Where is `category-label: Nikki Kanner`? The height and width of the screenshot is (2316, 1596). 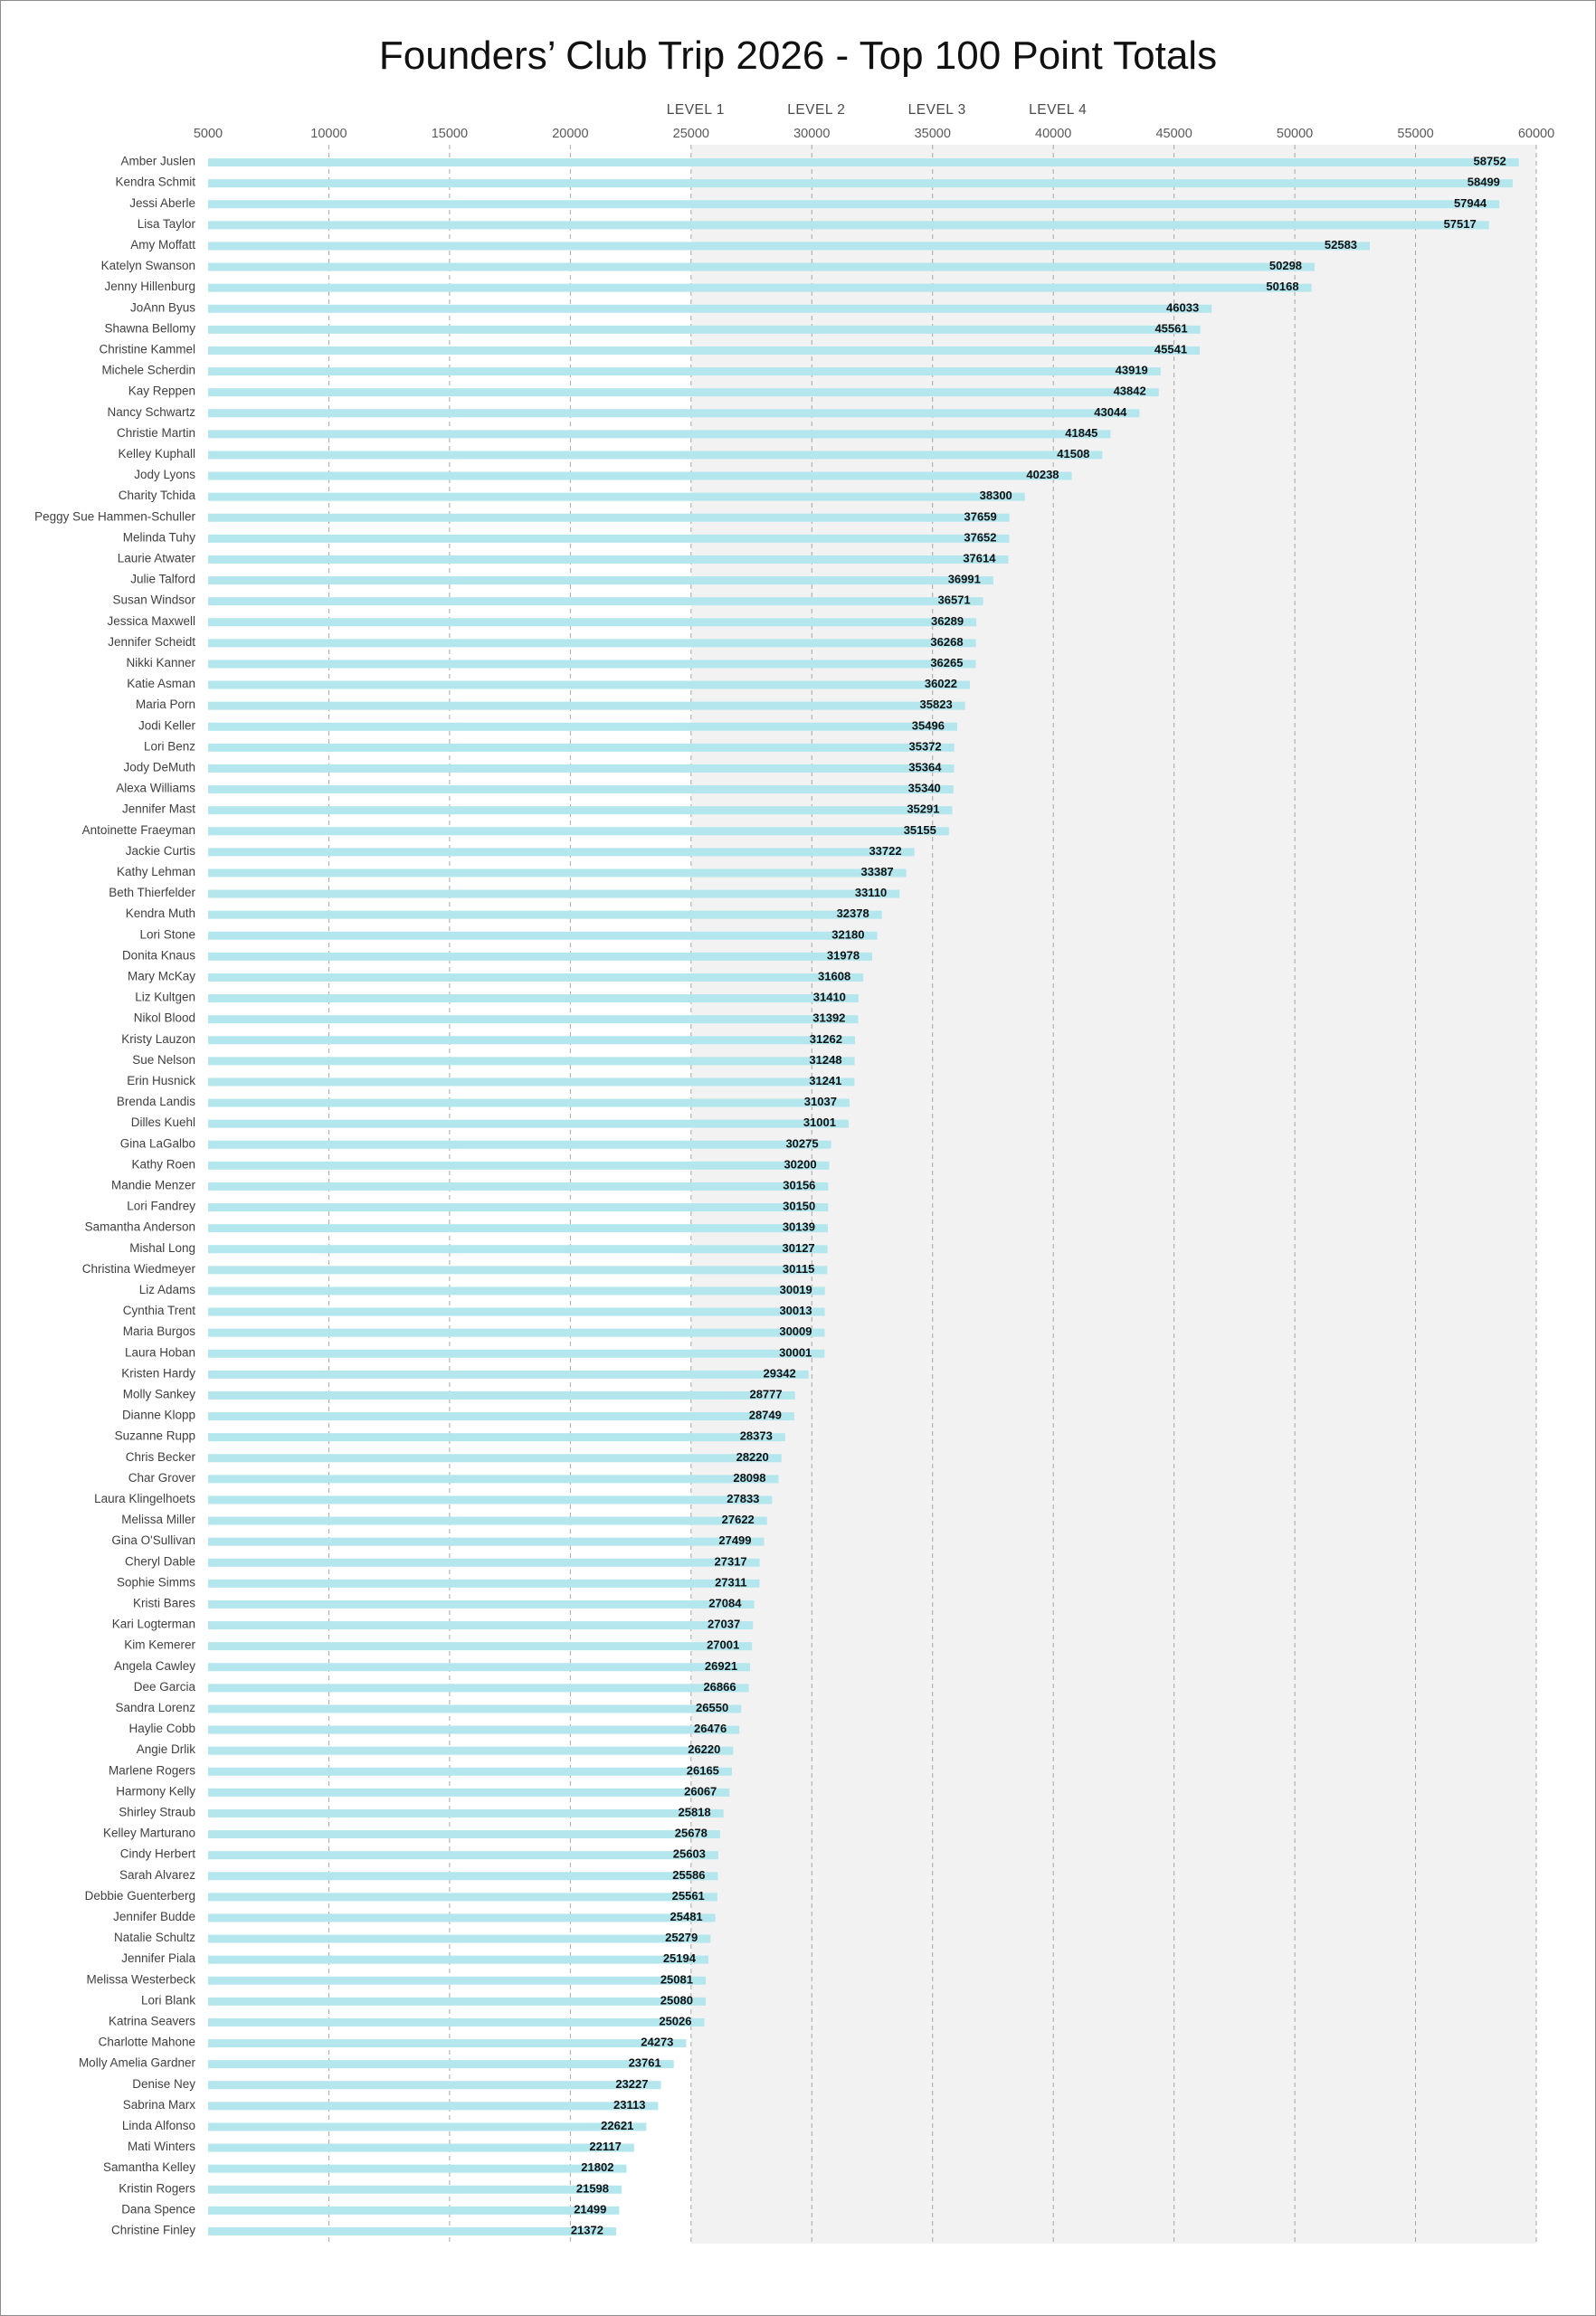
category-label: Nikki Kanner is located at coordinates (161, 662).